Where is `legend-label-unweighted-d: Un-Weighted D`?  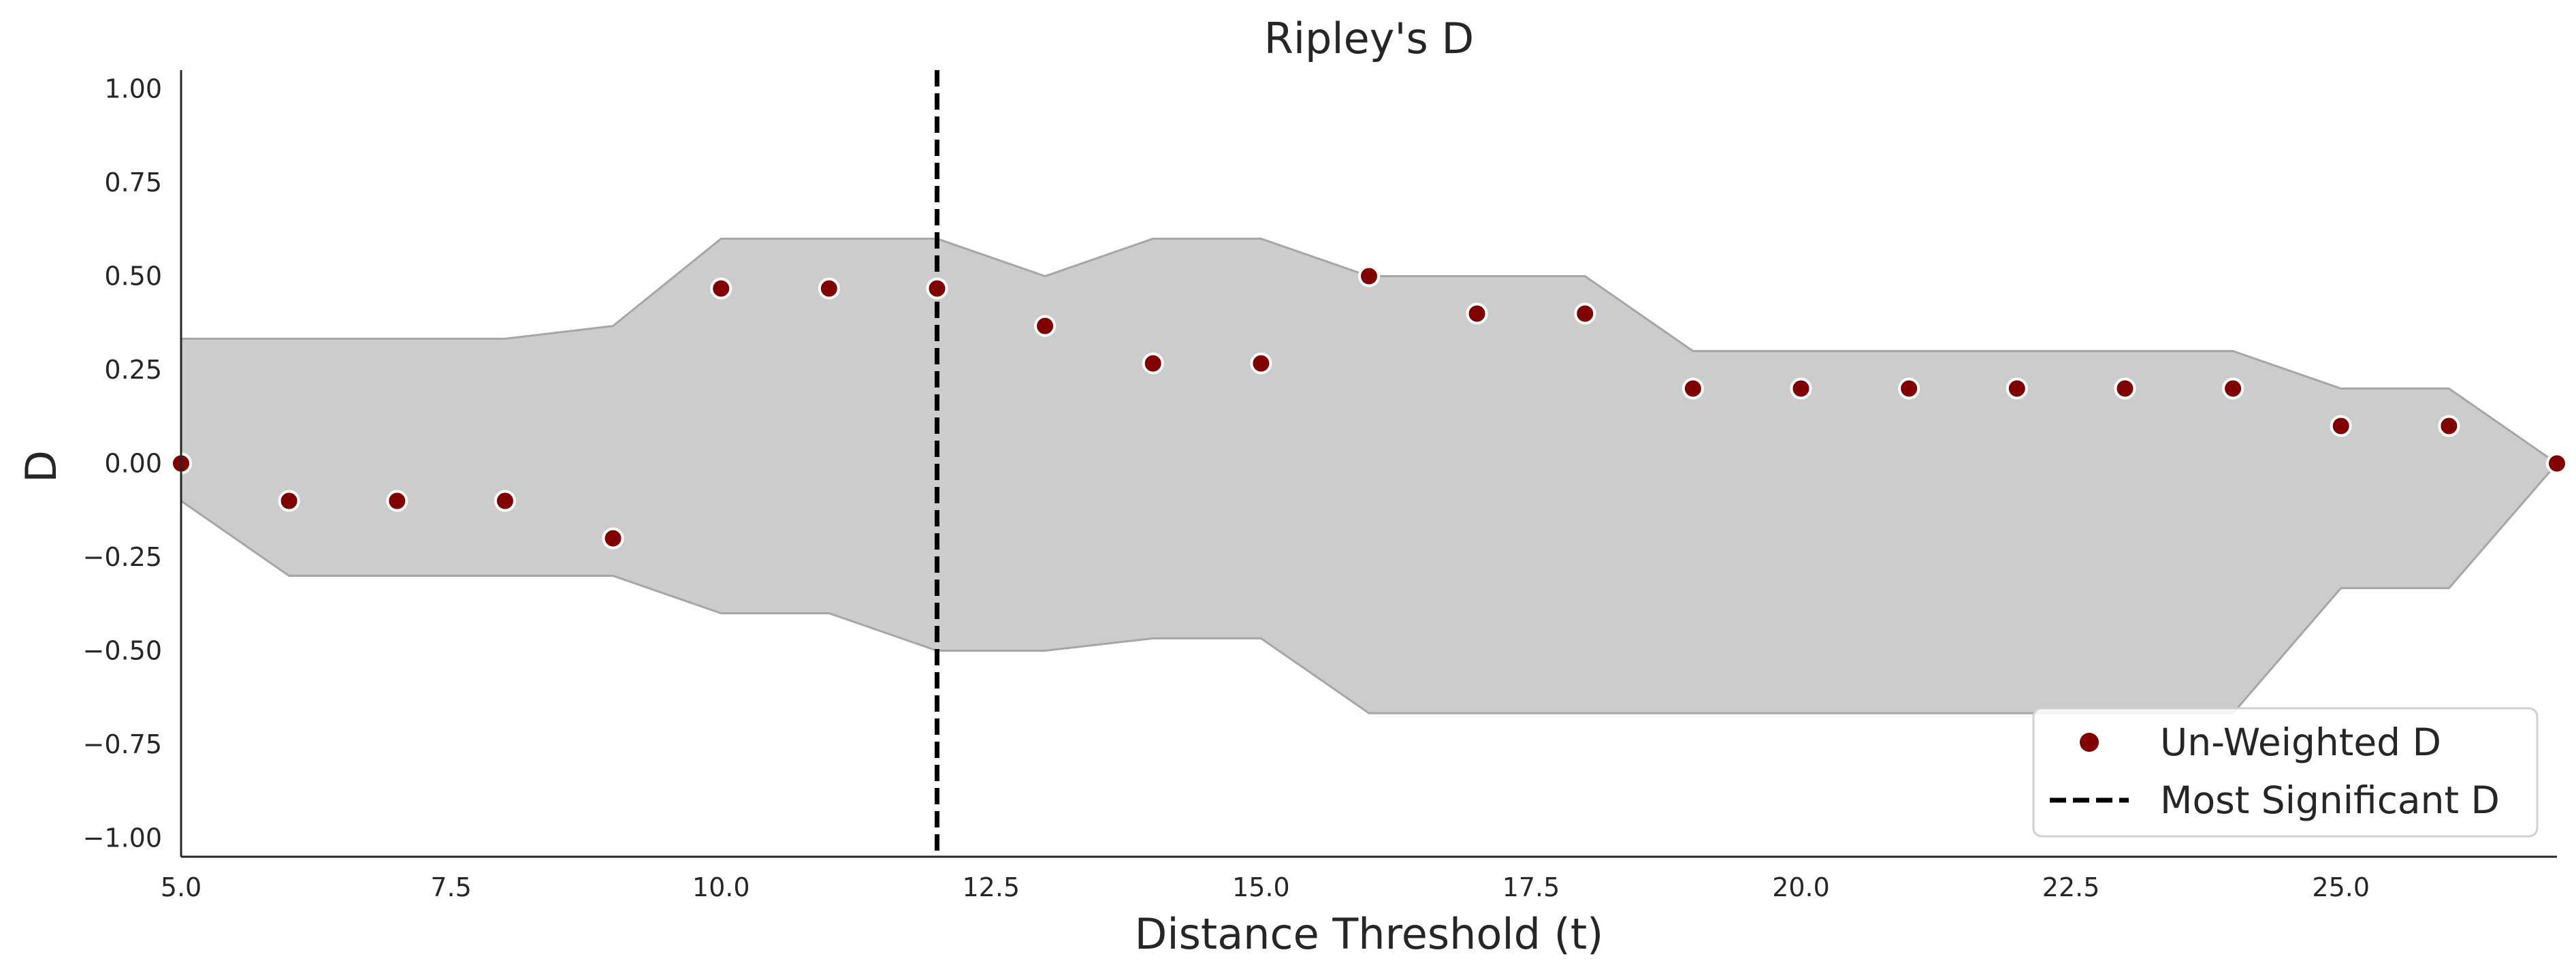
legend-label-unweighted-d: Un-Weighted D is located at coordinates (2301, 742).